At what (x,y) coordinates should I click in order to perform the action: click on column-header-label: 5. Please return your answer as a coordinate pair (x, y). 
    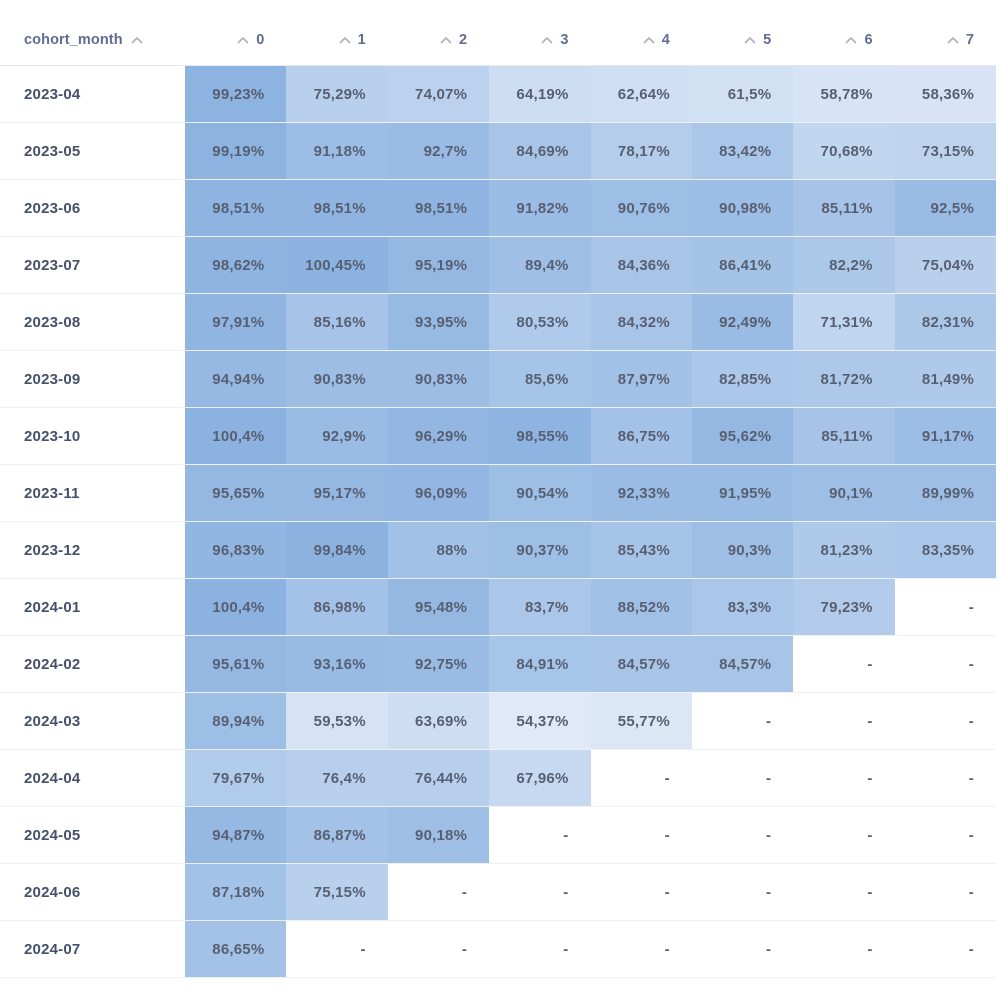
    Looking at the image, I should click on (767, 39).